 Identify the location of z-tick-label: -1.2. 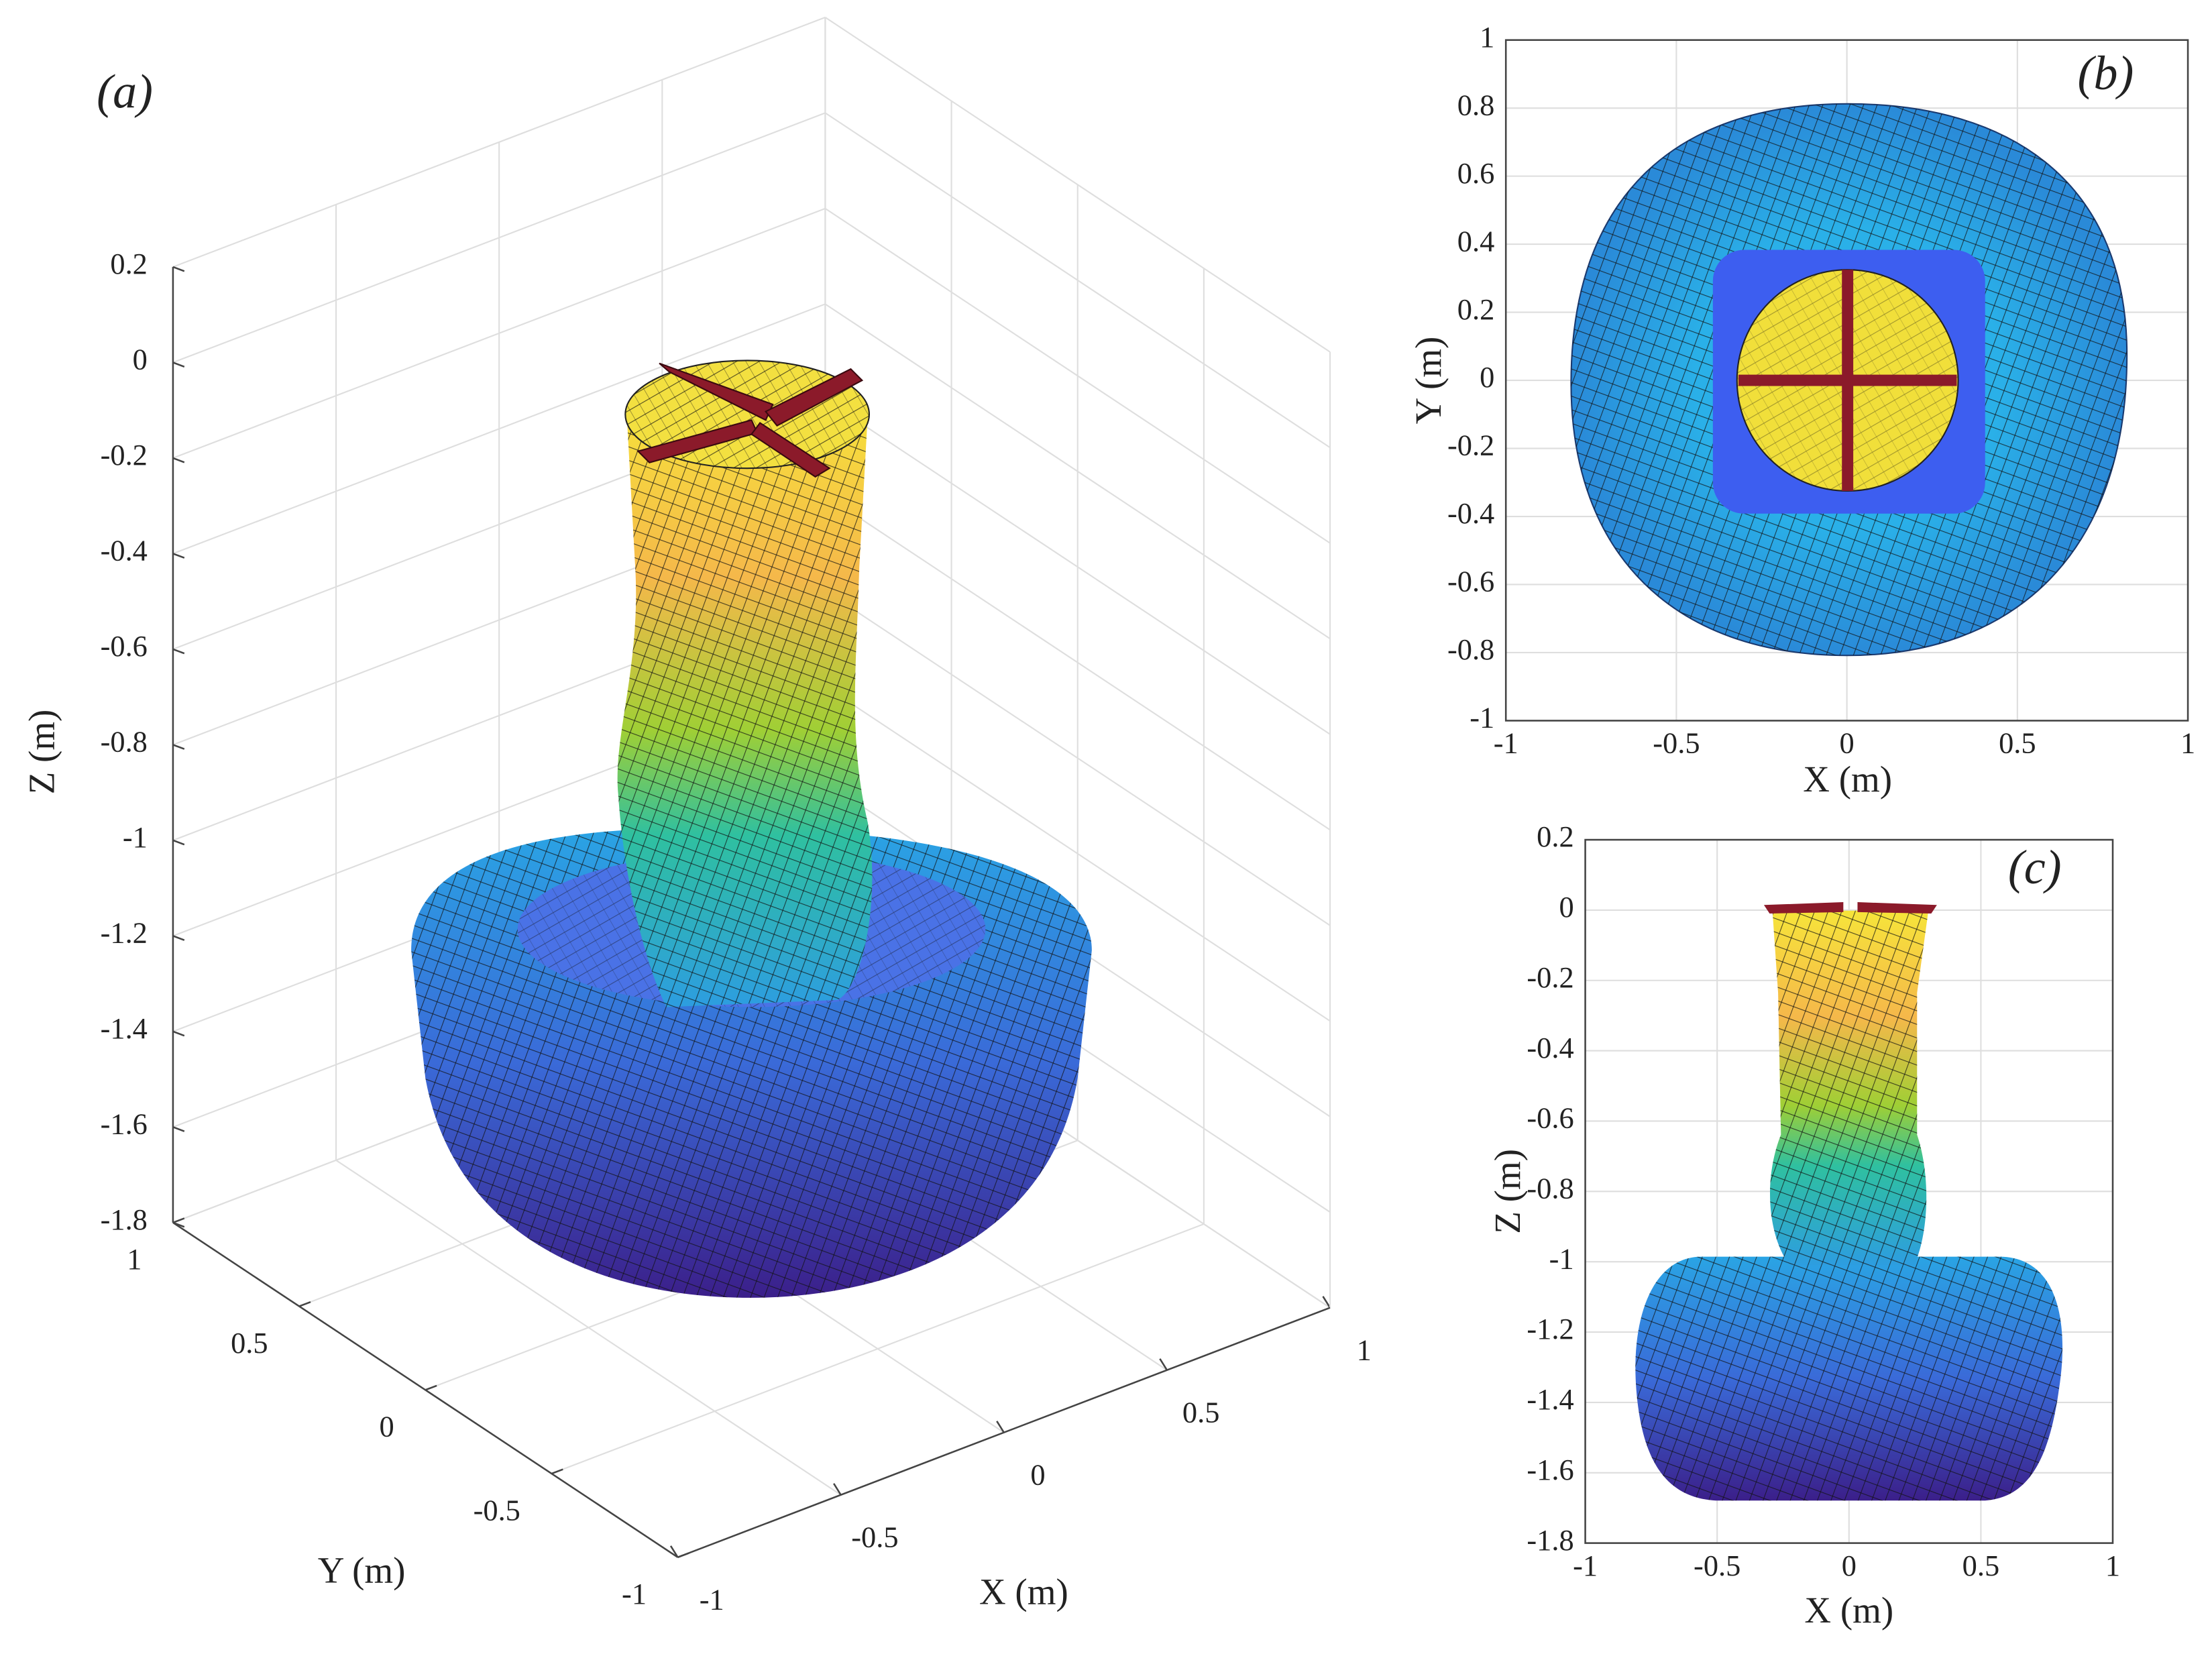
(124, 933).